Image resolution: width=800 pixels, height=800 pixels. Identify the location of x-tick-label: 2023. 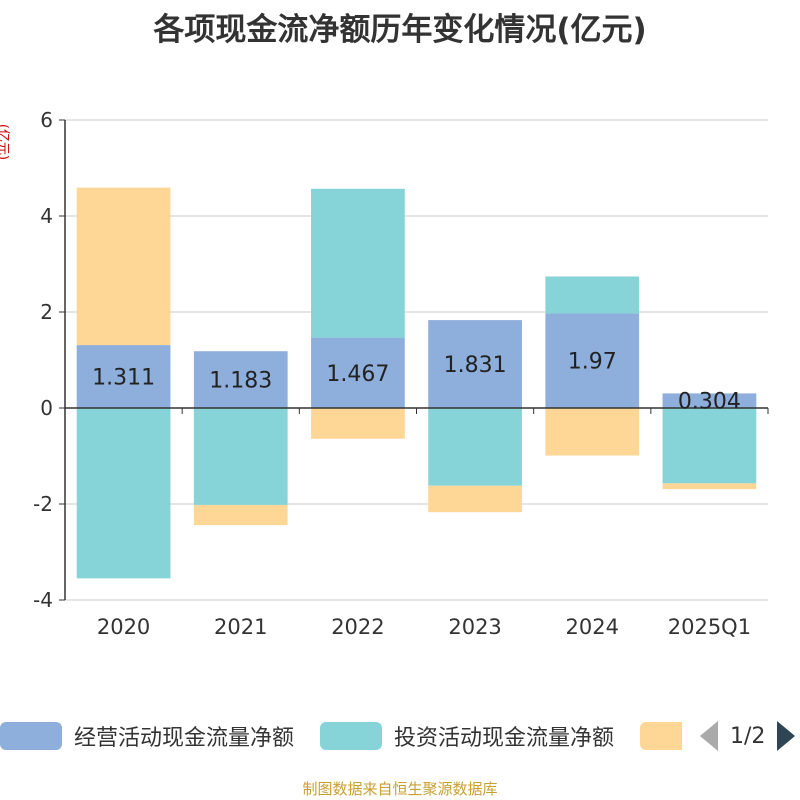
(474, 627).